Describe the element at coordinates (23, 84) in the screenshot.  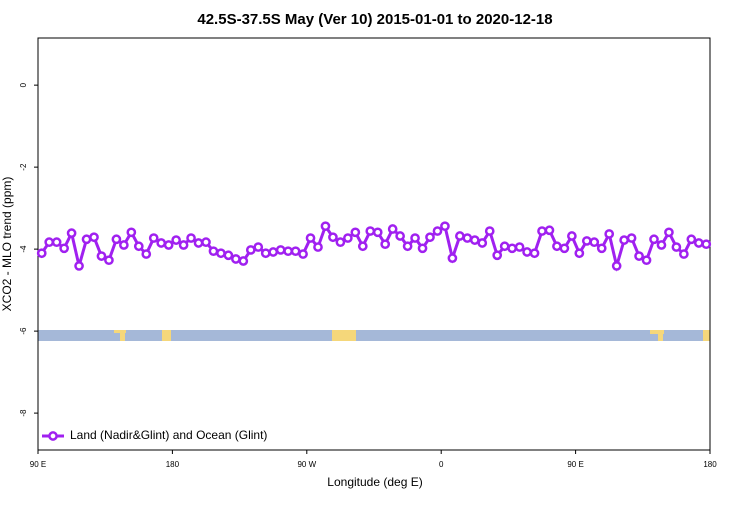
I see `y-tick-label: 0` at that location.